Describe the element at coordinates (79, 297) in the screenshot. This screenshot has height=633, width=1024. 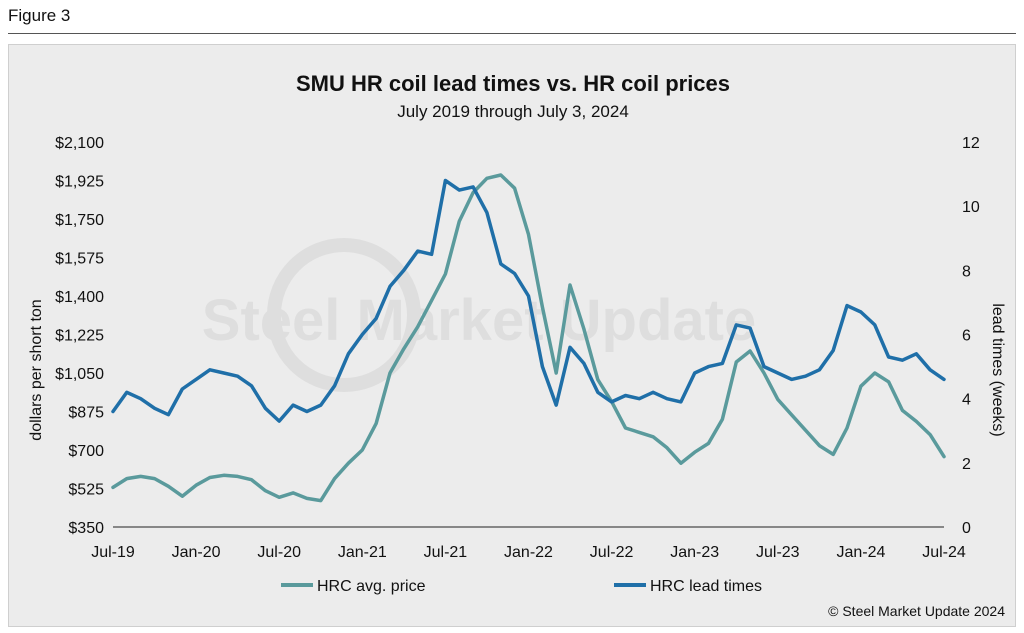
I see `y-tick-label: $1,400` at that location.